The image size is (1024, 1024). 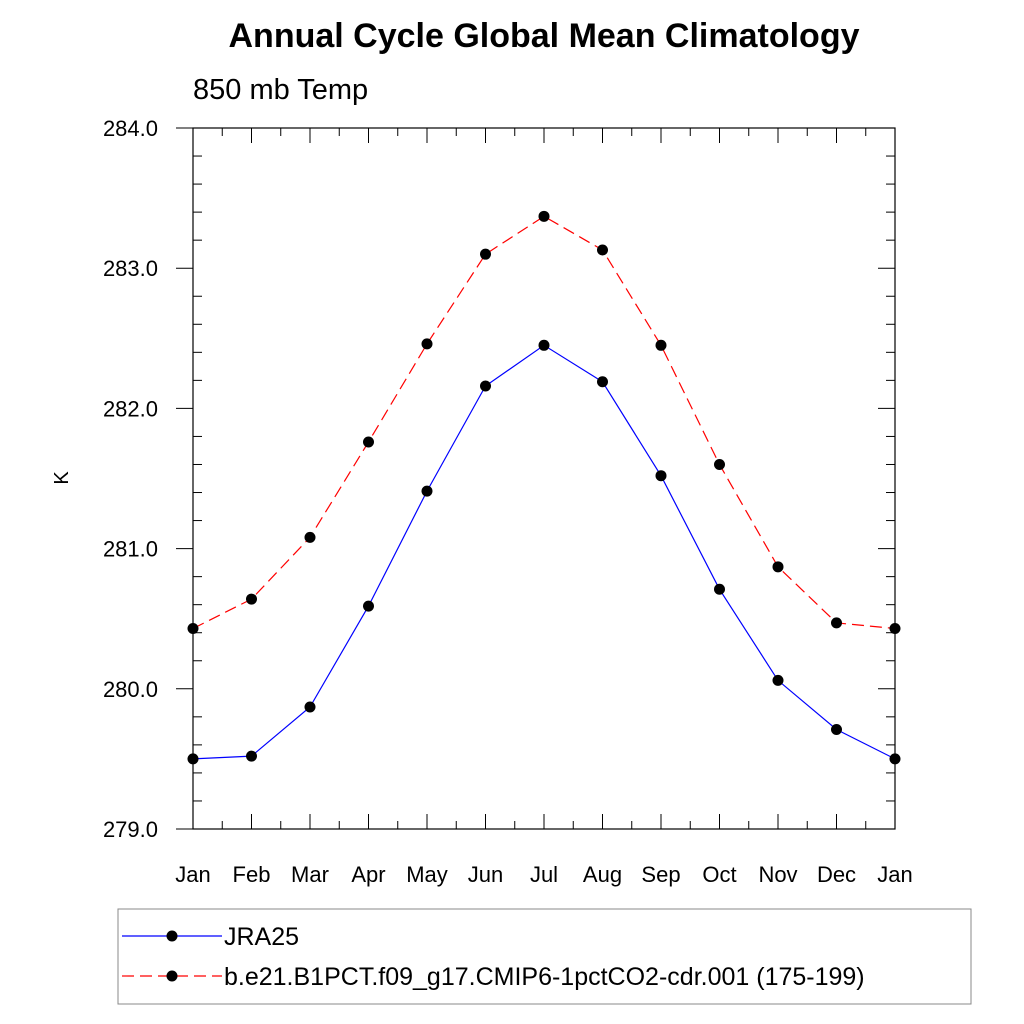 I want to click on y-axis-label: K, so click(x=62, y=478).